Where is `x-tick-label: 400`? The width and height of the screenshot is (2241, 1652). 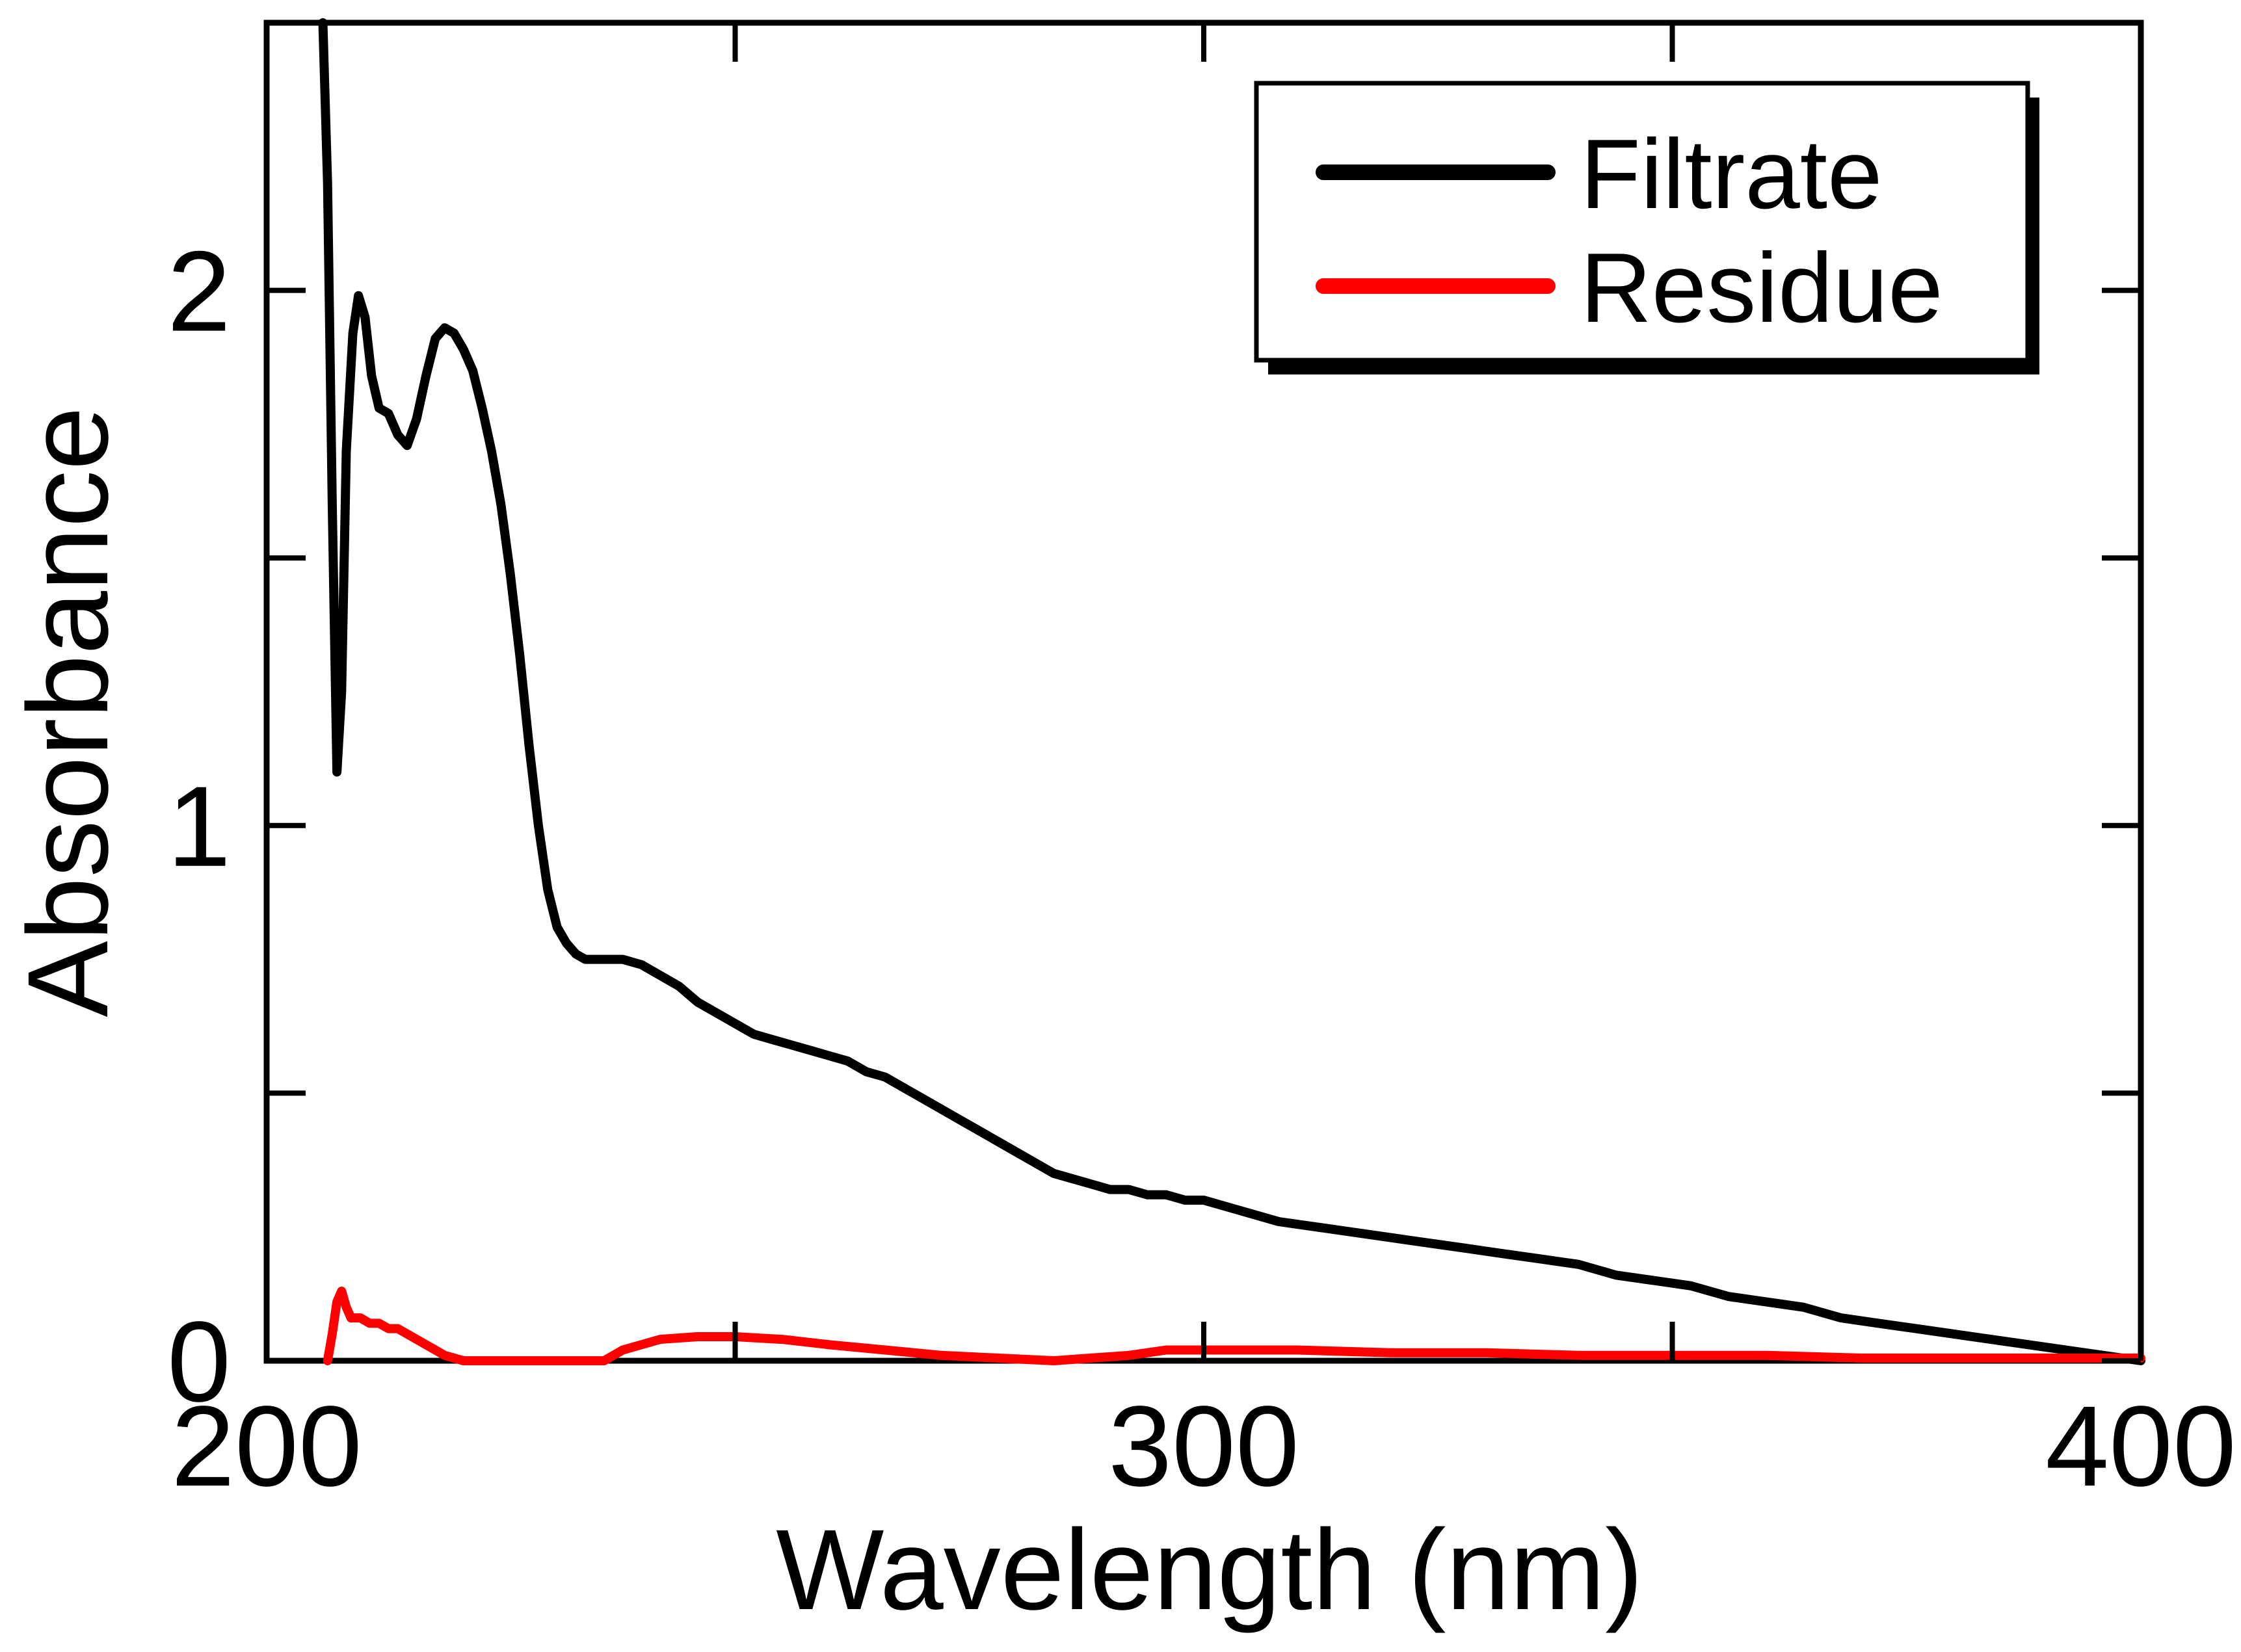 x-tick-label: 400 is located at coordinates (2140, 1446).